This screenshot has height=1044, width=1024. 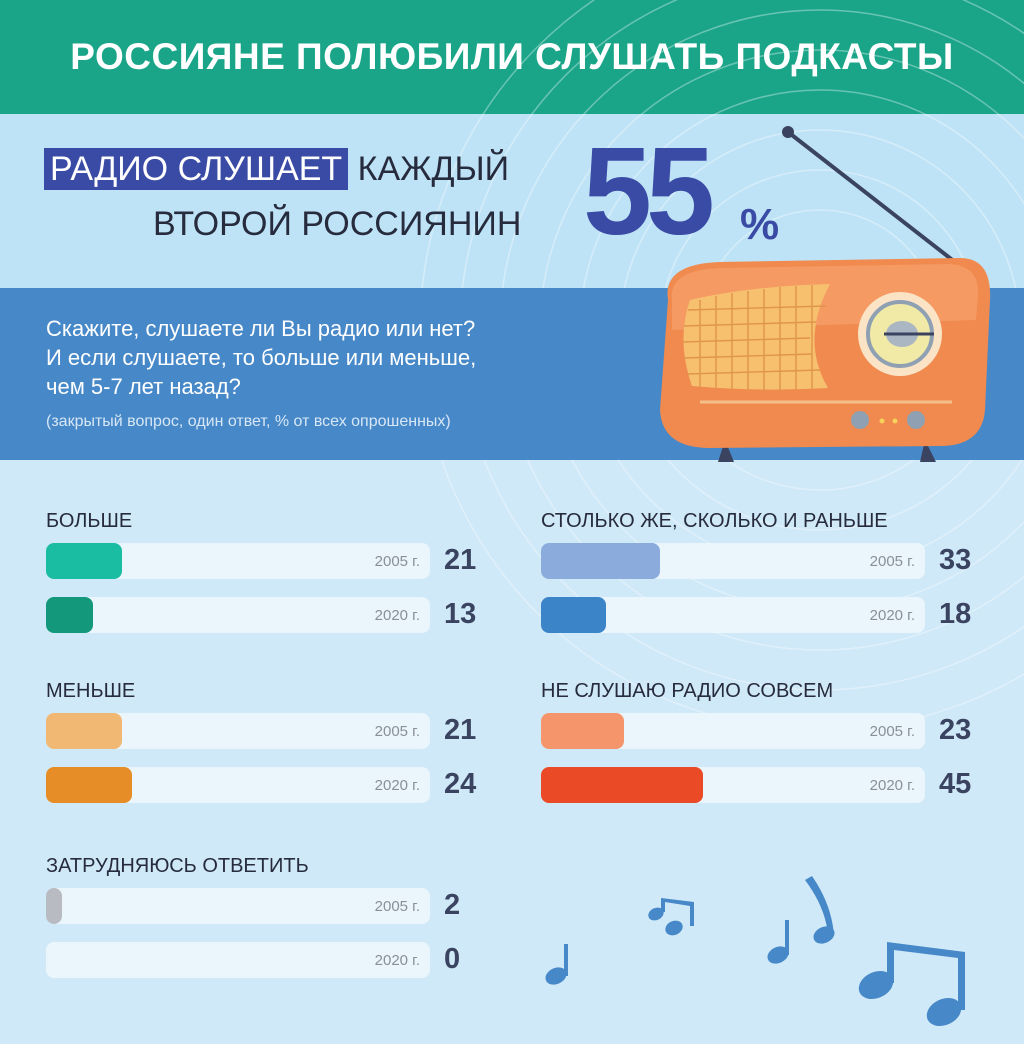 I want to click on question-line-1: Скажите, слушаете ли Вы радио или нет?, so click(x=261, y=328).